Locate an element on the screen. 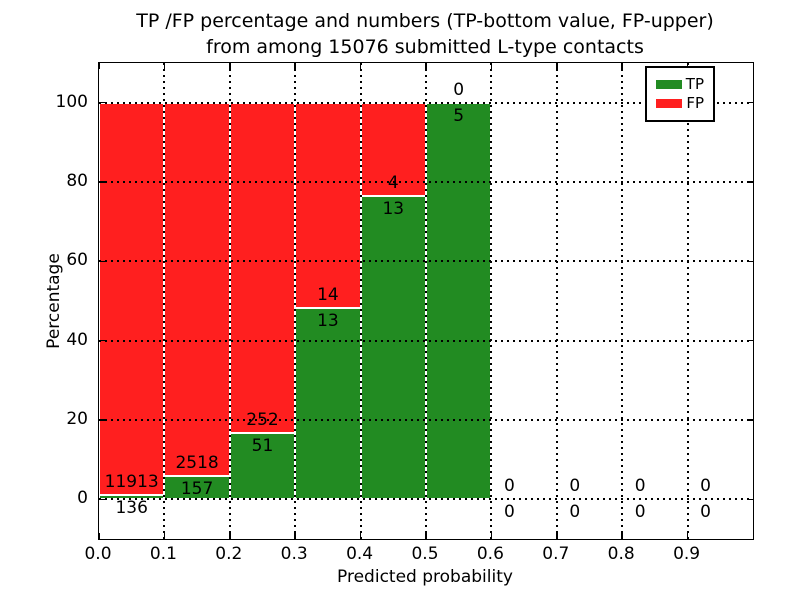 This screenshot has height=600, width=800. legend: TP FP is located at coordinates (680, 94).